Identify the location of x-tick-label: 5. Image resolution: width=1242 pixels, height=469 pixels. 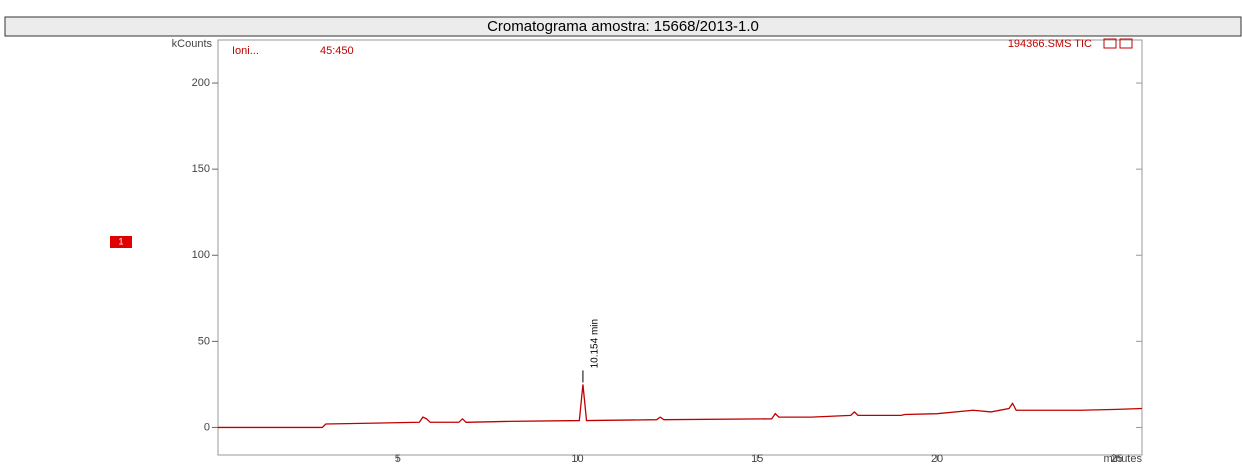
(398, 458).